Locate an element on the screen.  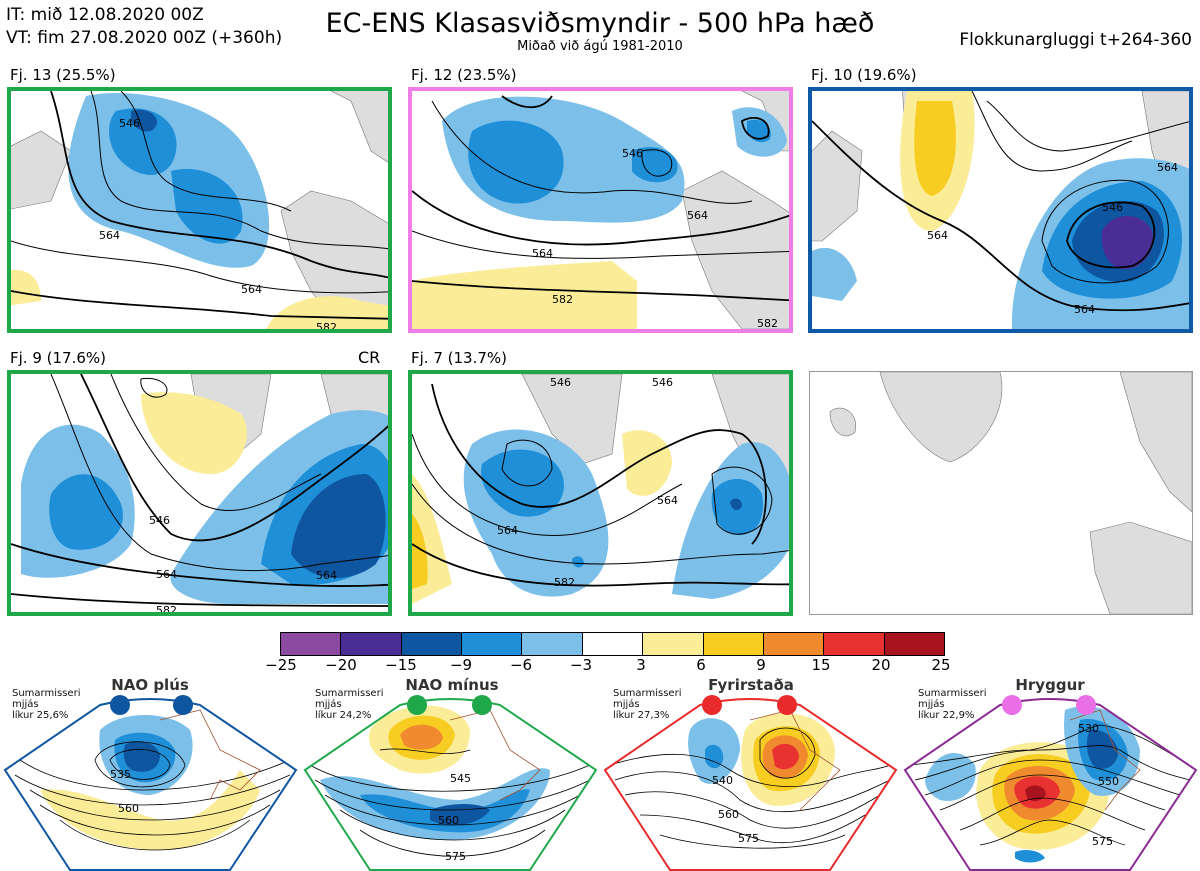
colorbar-tick: 25 is located at coordinates (941, 665).